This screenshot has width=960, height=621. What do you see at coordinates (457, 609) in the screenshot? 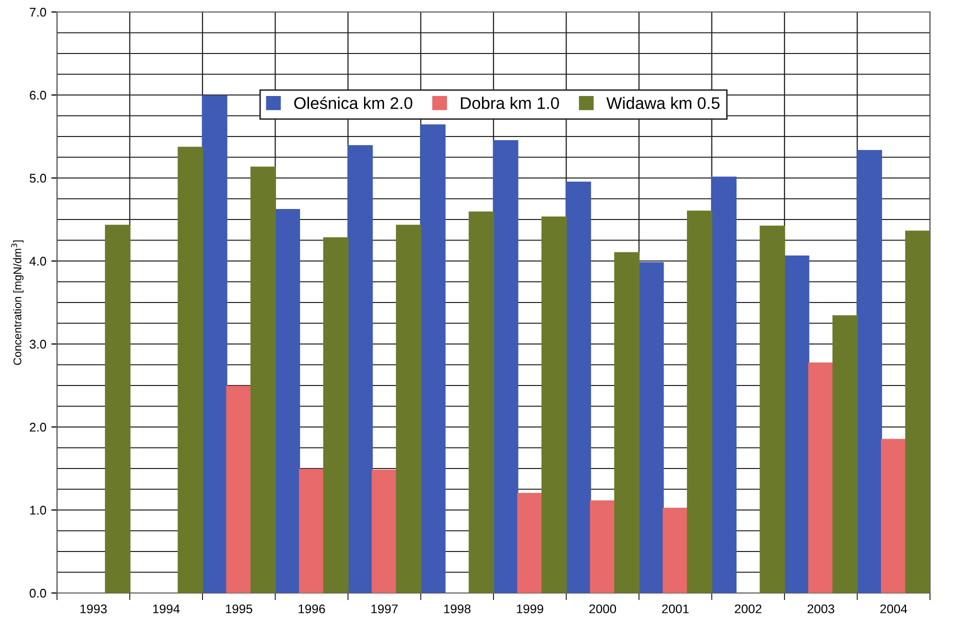
I see `x-tick-label: 1998` at bounding box center [457, 609].